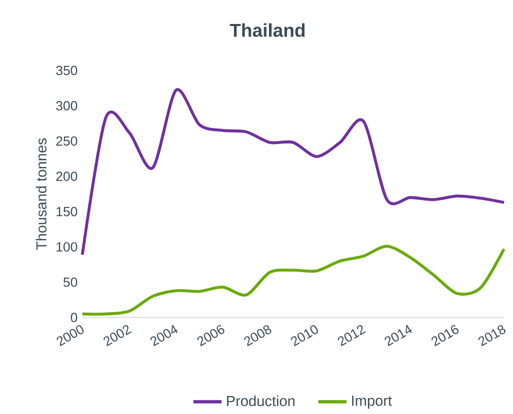 The width and height of the screenshot is (513, 414). Describe the element at coordinates (267, 30) in the screenshot. I see `chart-title: Thailand` at that location.